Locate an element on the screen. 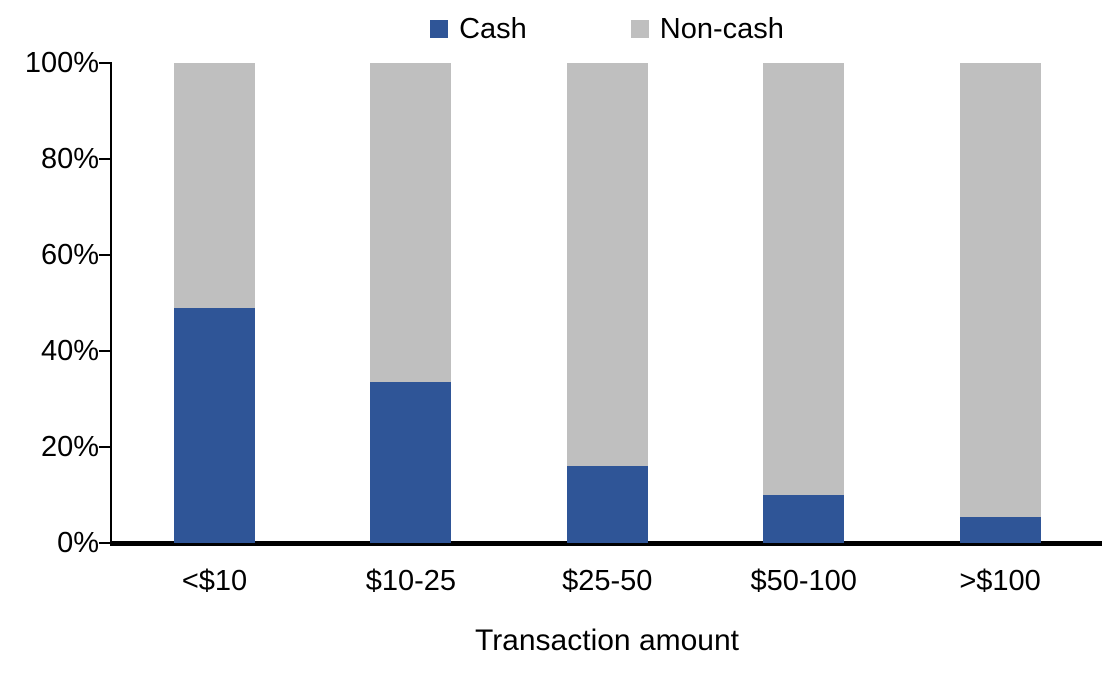  x-axis-line is located at coordinates (606, 543).